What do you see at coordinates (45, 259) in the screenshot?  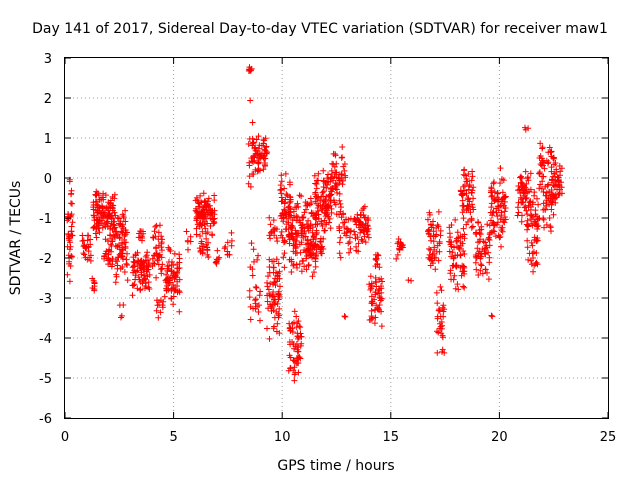 I see `y-tick-label: -2` at bounding box center [45, 259].